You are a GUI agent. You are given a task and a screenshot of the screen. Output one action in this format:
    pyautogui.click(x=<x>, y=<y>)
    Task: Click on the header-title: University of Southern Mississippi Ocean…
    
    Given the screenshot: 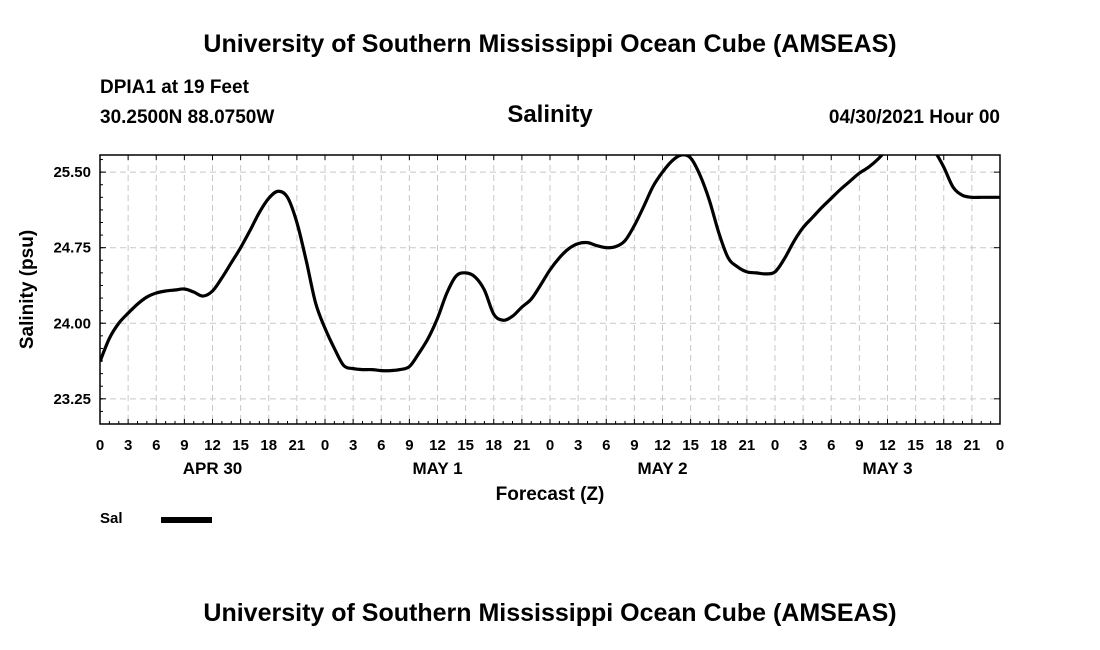 What is the action you would take?
    pyautogui.click(x=550, y=44)
    